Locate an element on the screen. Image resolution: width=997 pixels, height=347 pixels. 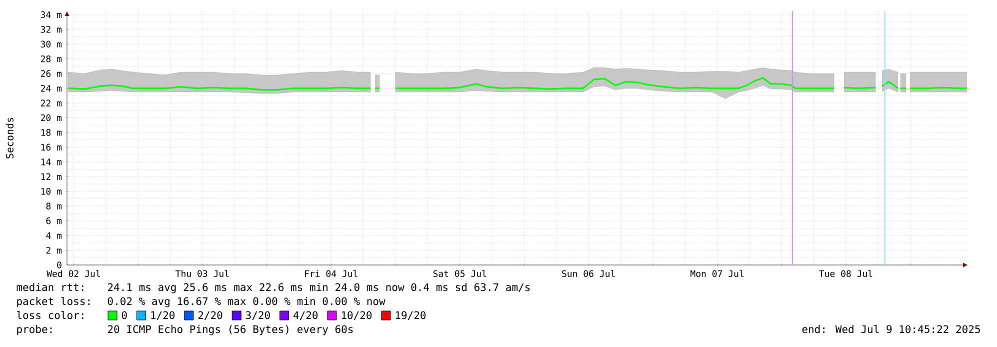
y-tick-label: 20 m is located at coordinates (51, 118).